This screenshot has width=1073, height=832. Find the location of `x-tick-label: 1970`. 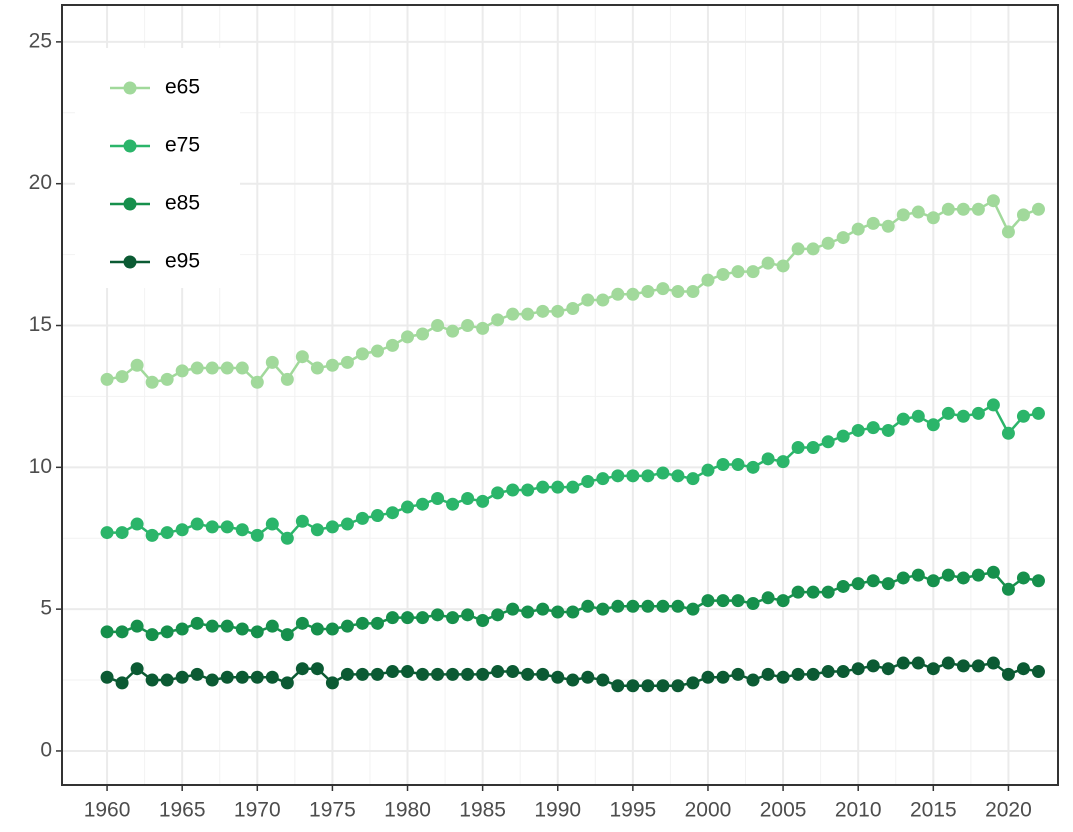

x-tick-label: 1970 is located at coordinates (257, 810).